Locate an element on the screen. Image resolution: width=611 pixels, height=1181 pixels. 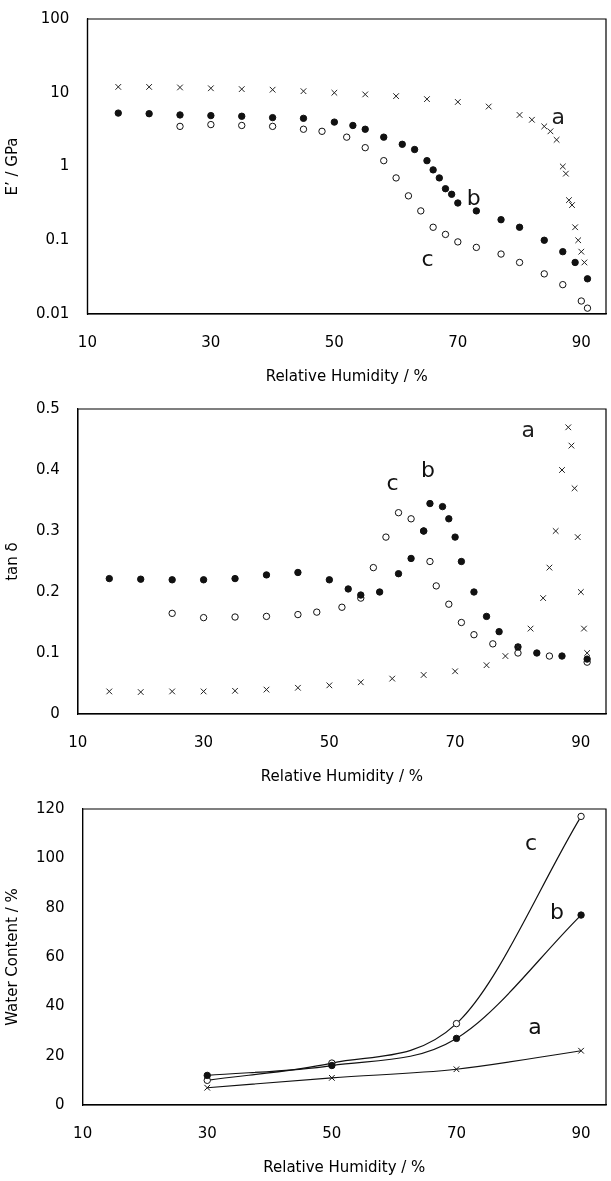
y-axis-title: E’ / GPa is located at coordinates (11, 166).